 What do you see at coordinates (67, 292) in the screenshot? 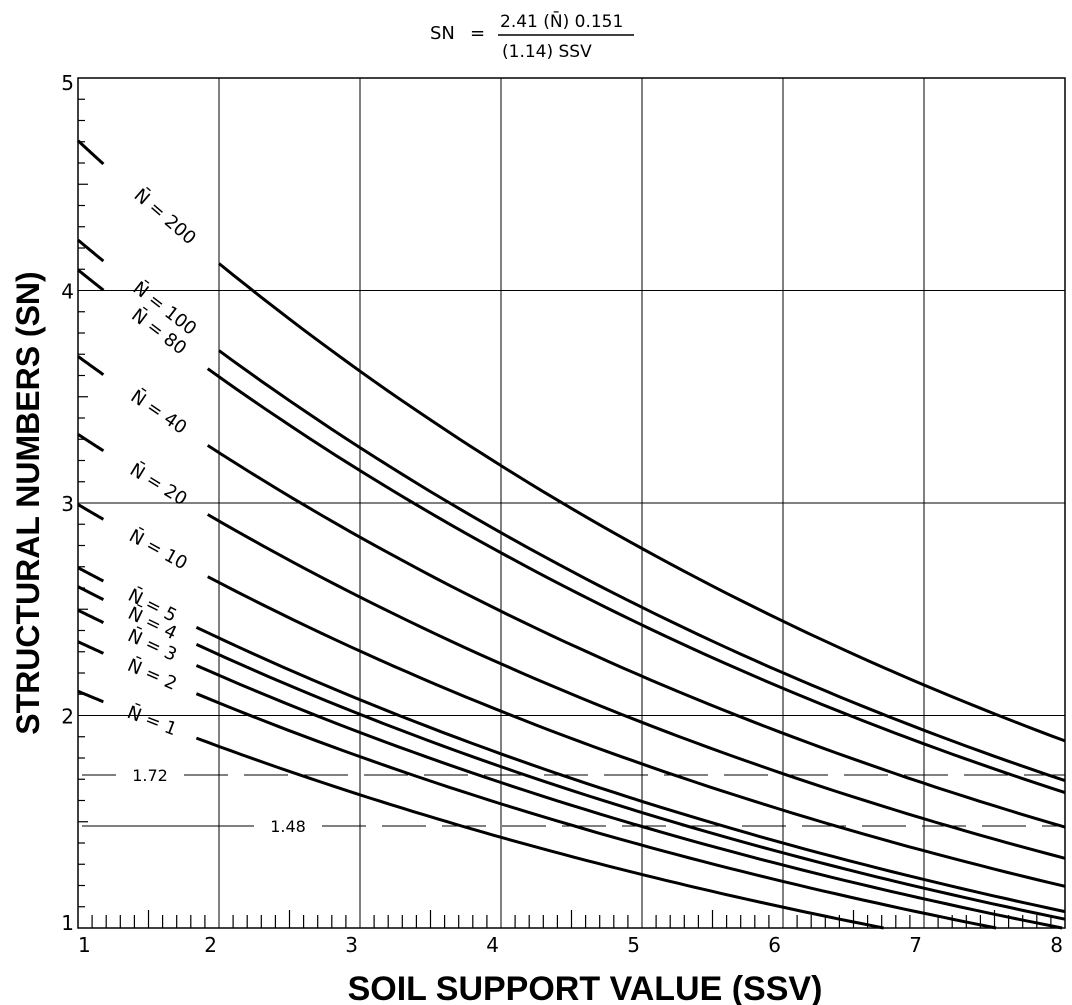
I see `y-tick-label: 4` at bounding box center [67, 292].